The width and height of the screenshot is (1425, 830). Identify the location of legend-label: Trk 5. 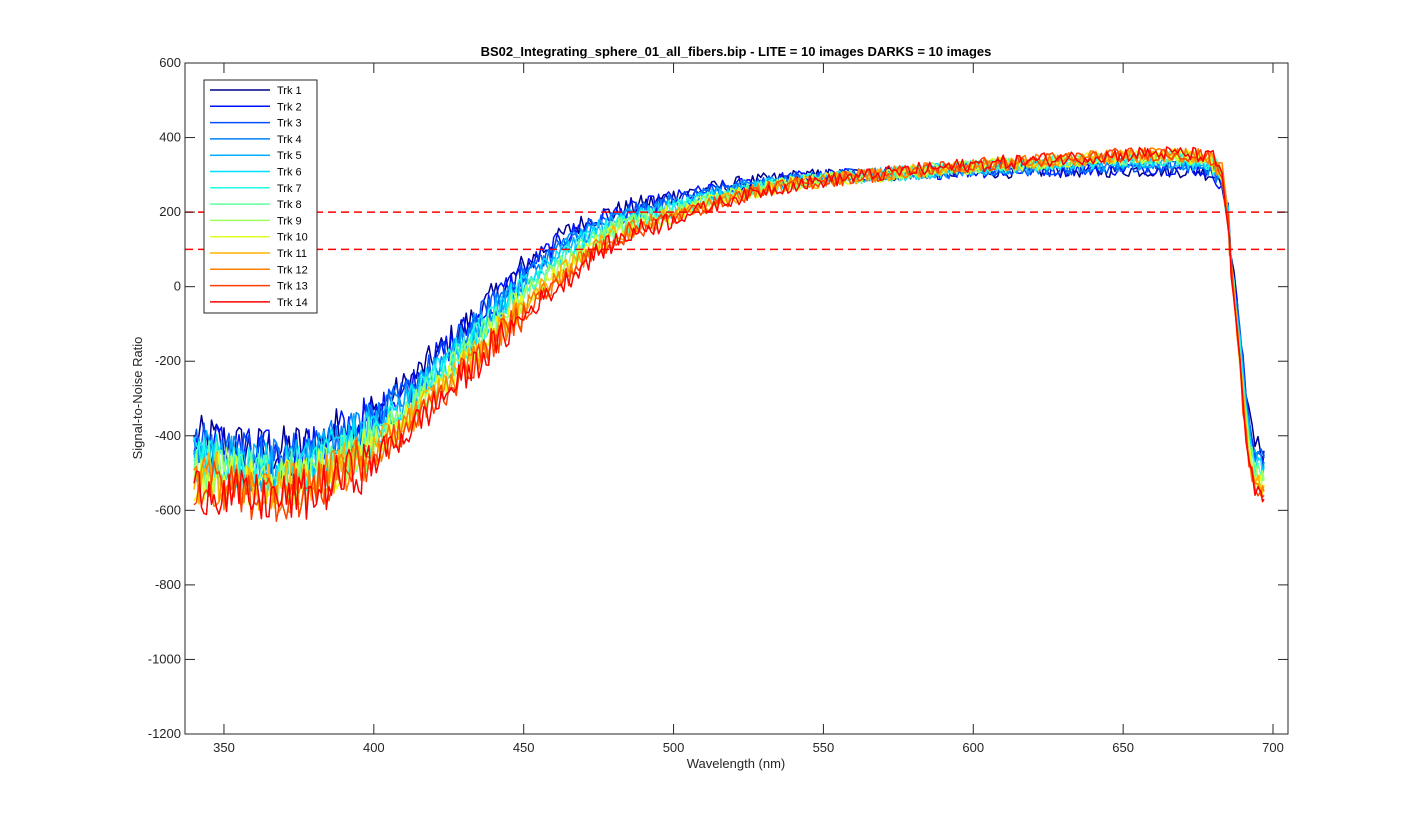
(289, 156).